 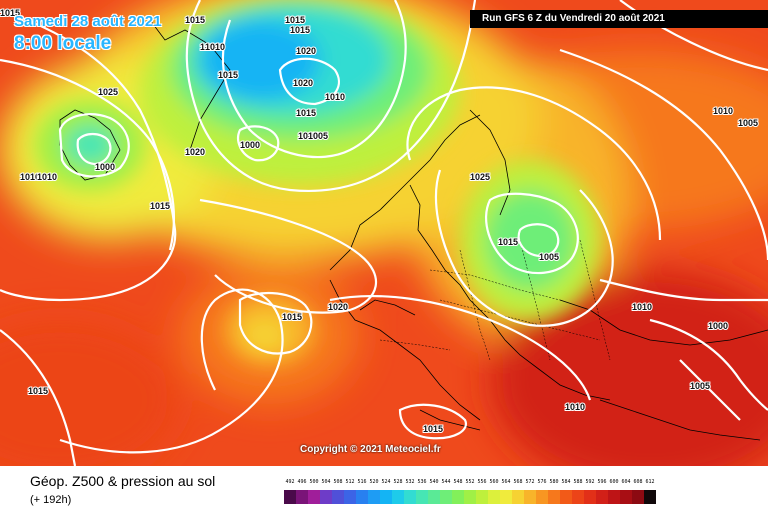 What do you see at coordinates (602, 482) in the screenshot?
I see `legend-label: 596` at bounding box center [602, 482].